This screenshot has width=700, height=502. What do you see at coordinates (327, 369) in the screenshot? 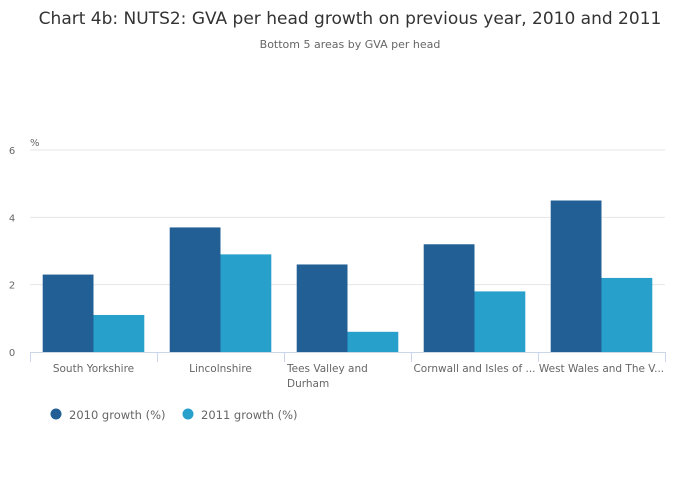
I see `x-tick-label-line: Tees Valley and` at bounding box center [327, 369].